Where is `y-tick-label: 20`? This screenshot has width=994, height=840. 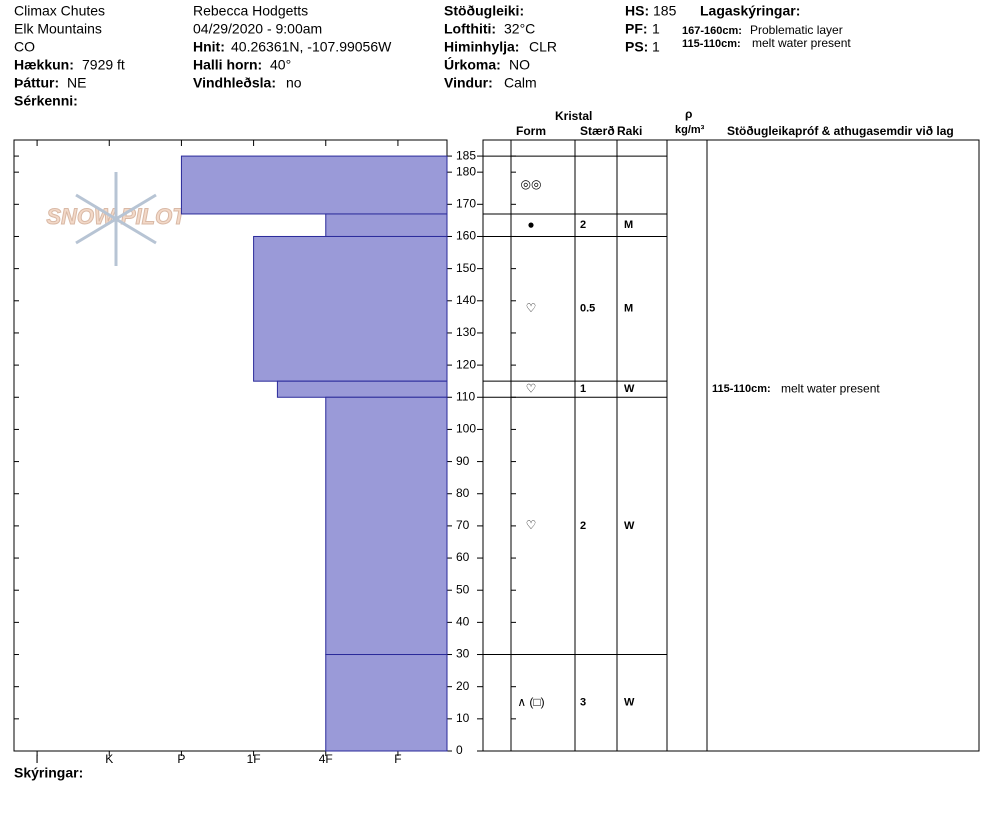
y-tick-label: 20 is located at coordinates (463, 686).